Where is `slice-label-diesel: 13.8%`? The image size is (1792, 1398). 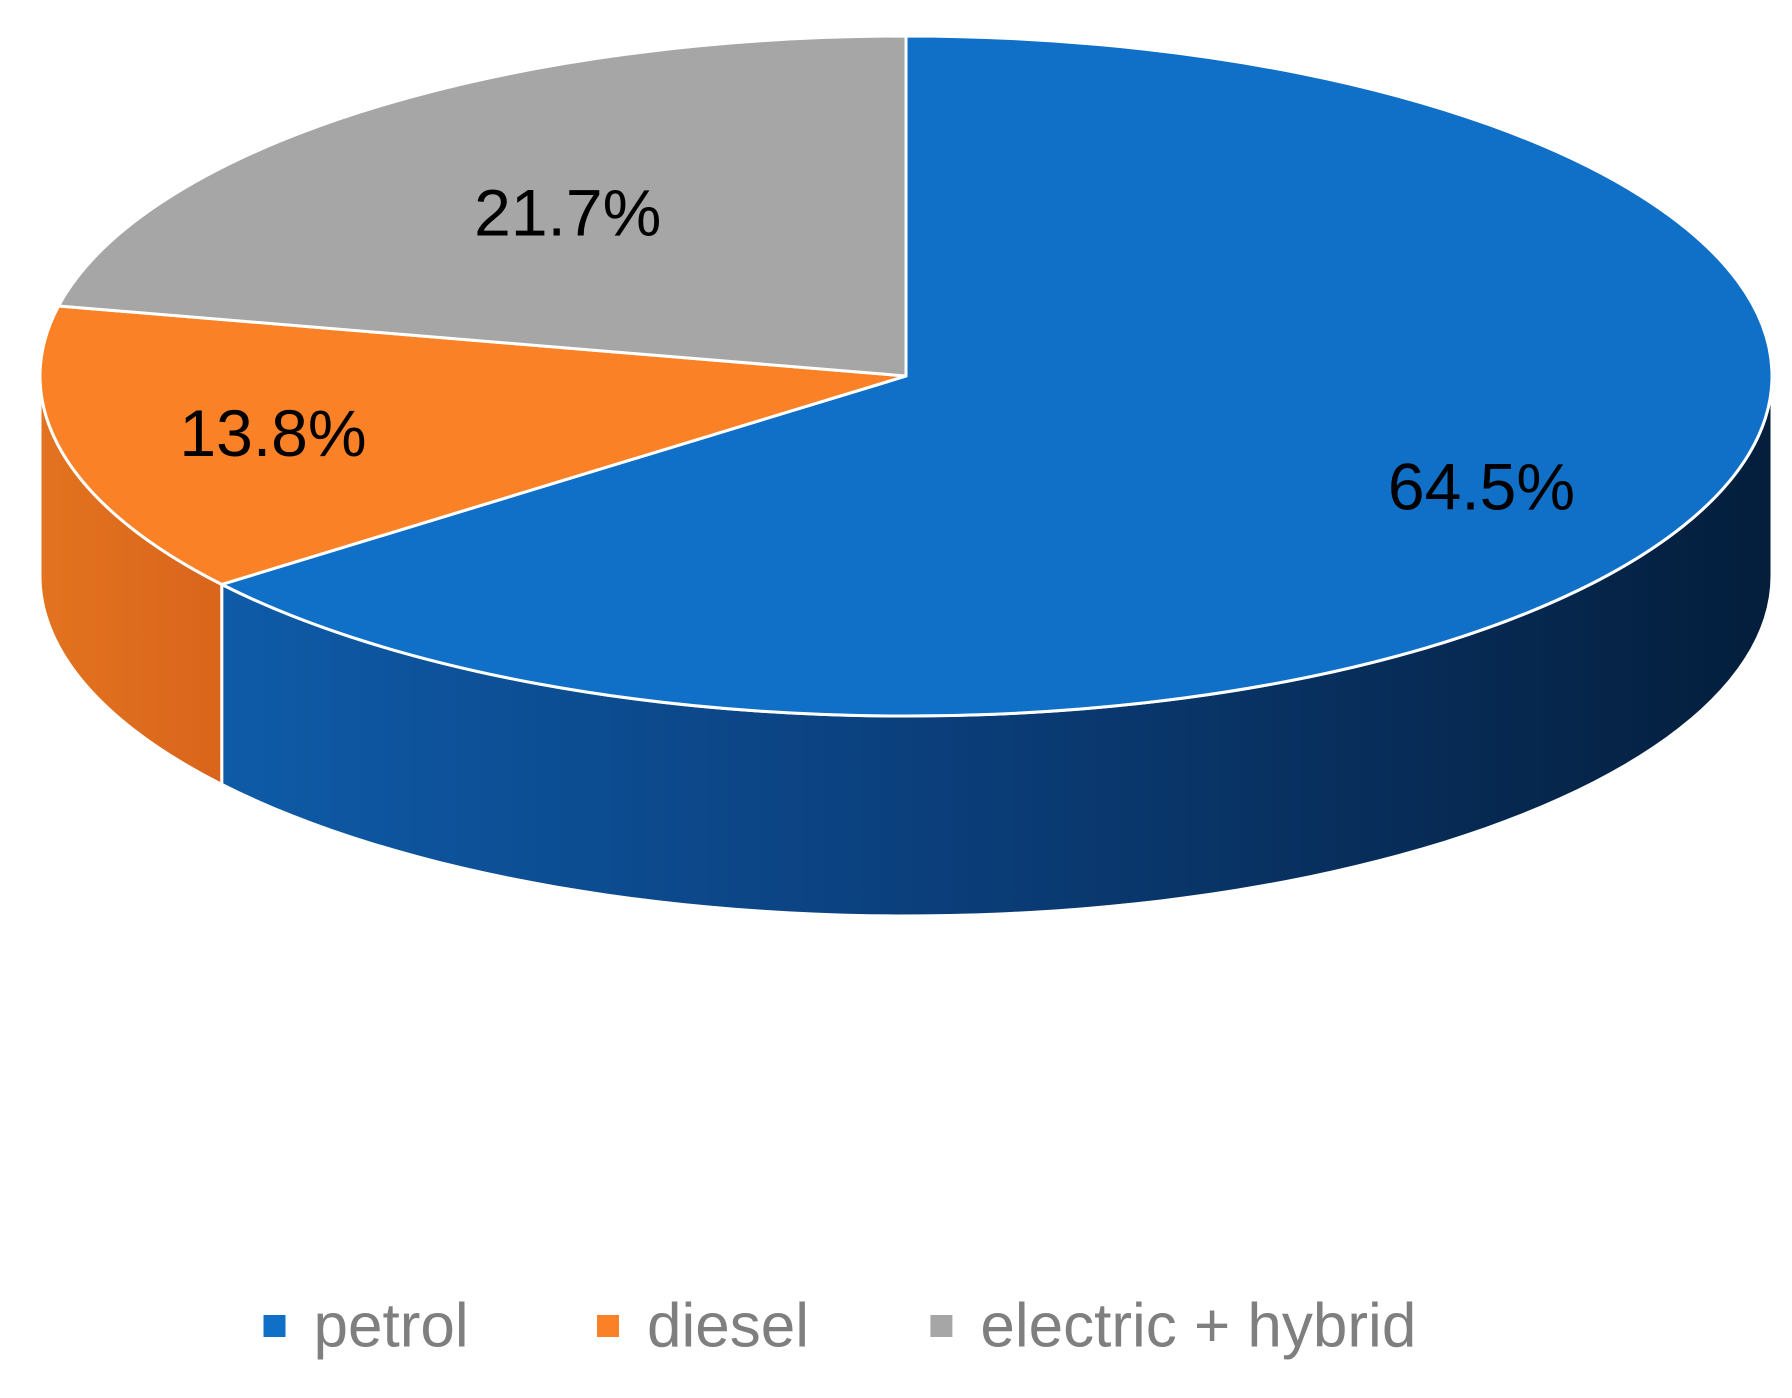 slice-label-diesel: 13.8% is located at coordinates (272, 433).